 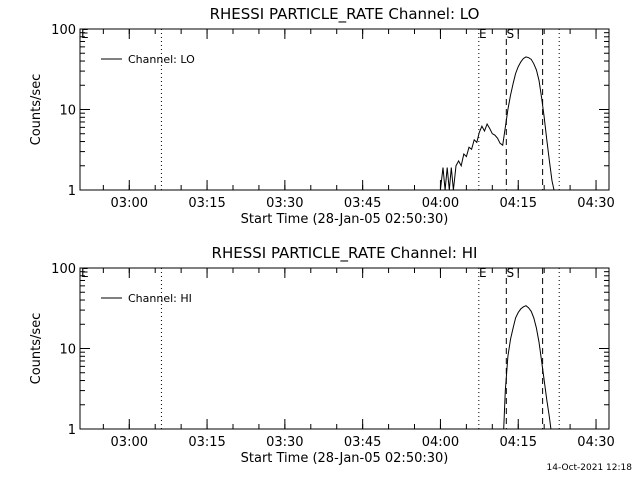 I want to click on timestamp: 14-Oct-2021 12:18, so click(x=589, y=468).